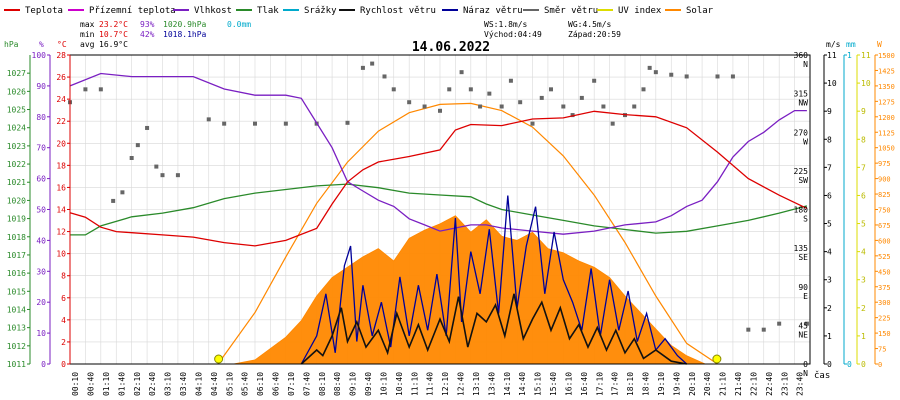 Image resolution: width=900 pixels, height=400 pixels. Describe the element at coordinates (863, 364) in the screenshot. I see `uv-tick-label: 0` at that location.